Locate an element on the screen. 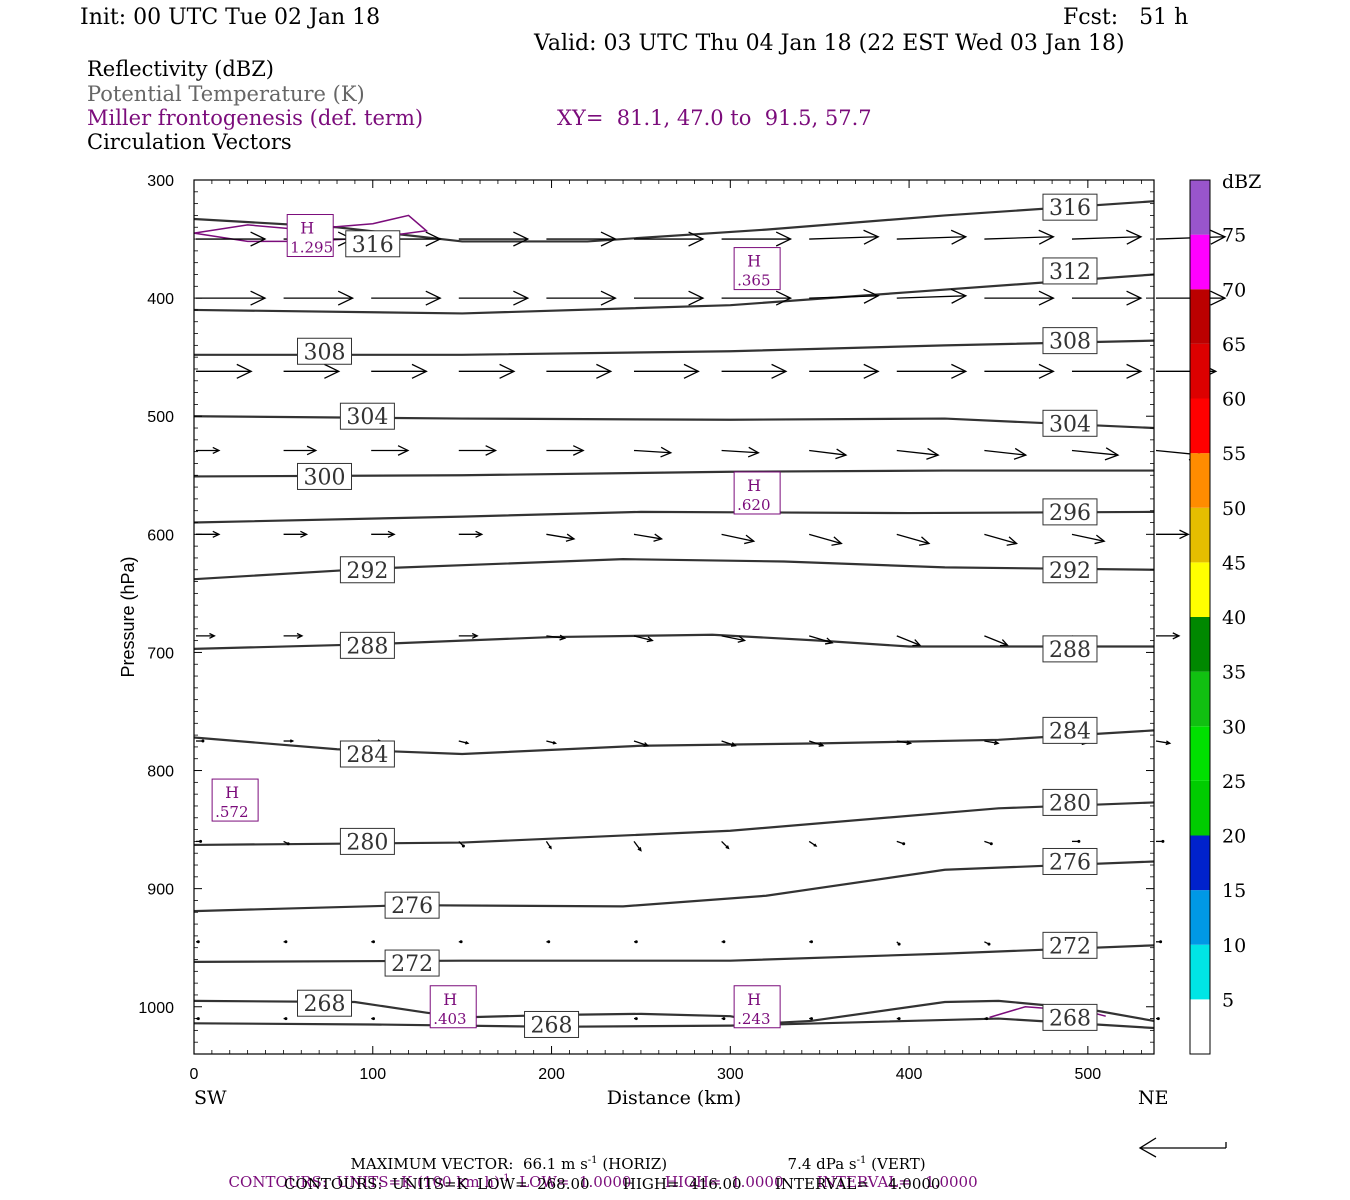 This screenshot has width=1350, height=1200. isentrope-label: 300 is located at coordinates (325, 477).